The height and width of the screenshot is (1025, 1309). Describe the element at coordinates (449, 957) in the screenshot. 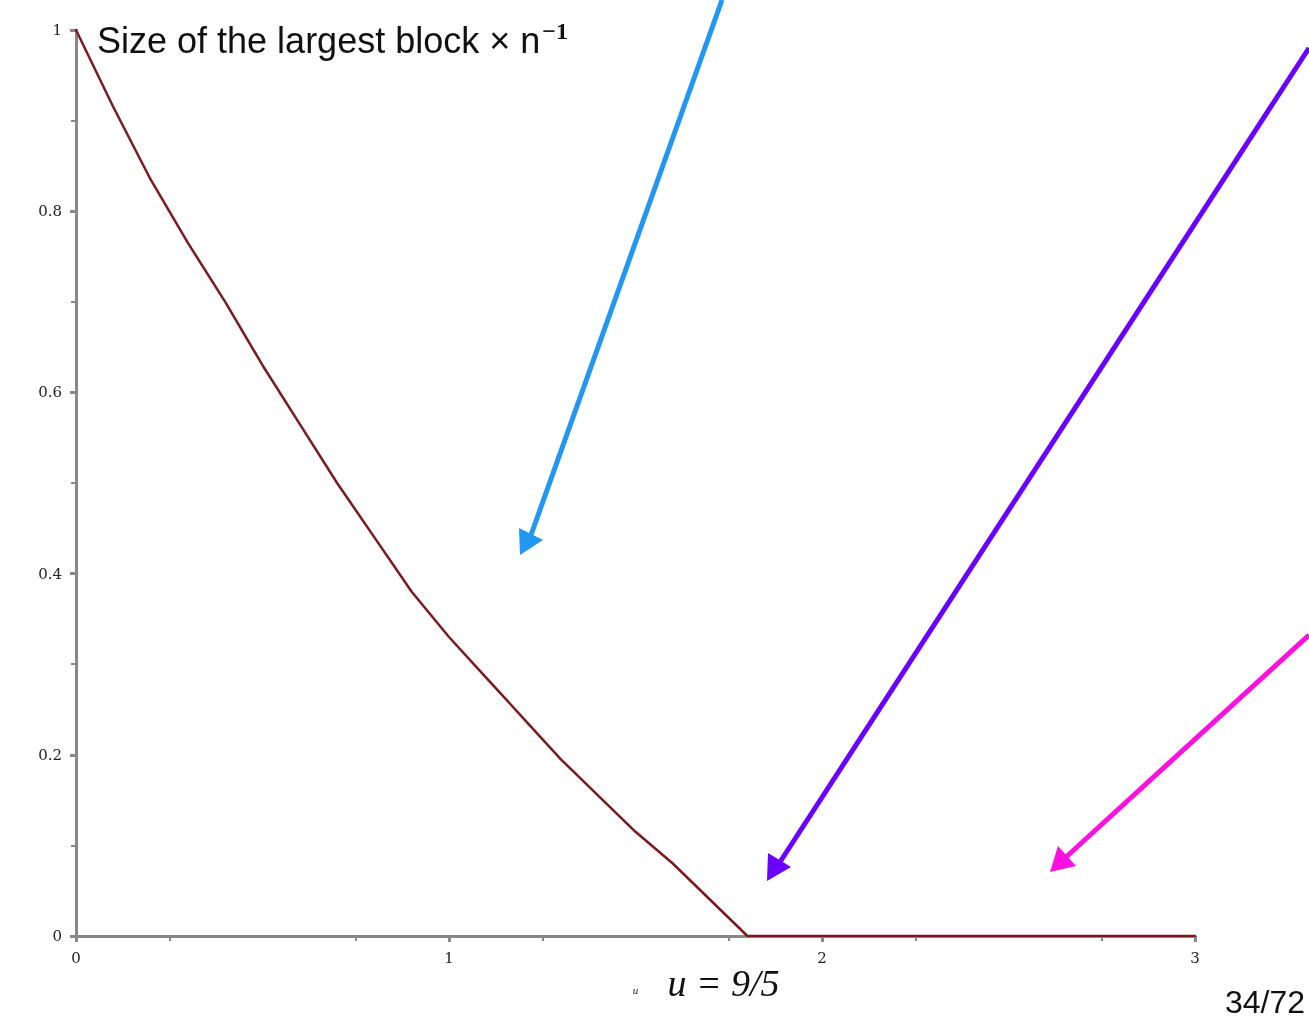

I see `x-tick-label: 1` at that location.